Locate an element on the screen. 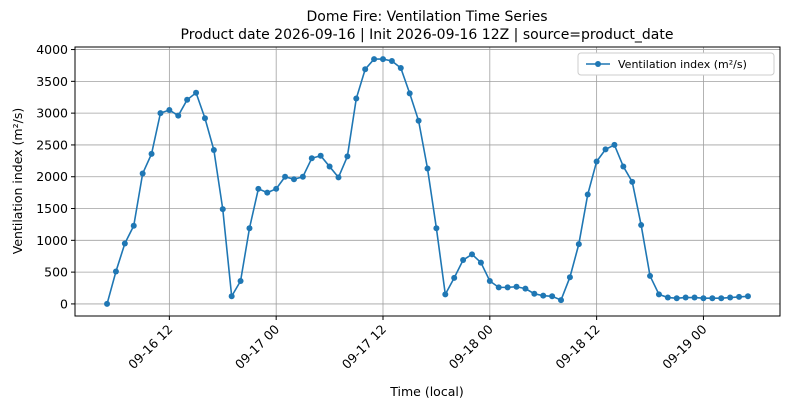  y-tick-label: 1500 is located at coordinates (52, 208).